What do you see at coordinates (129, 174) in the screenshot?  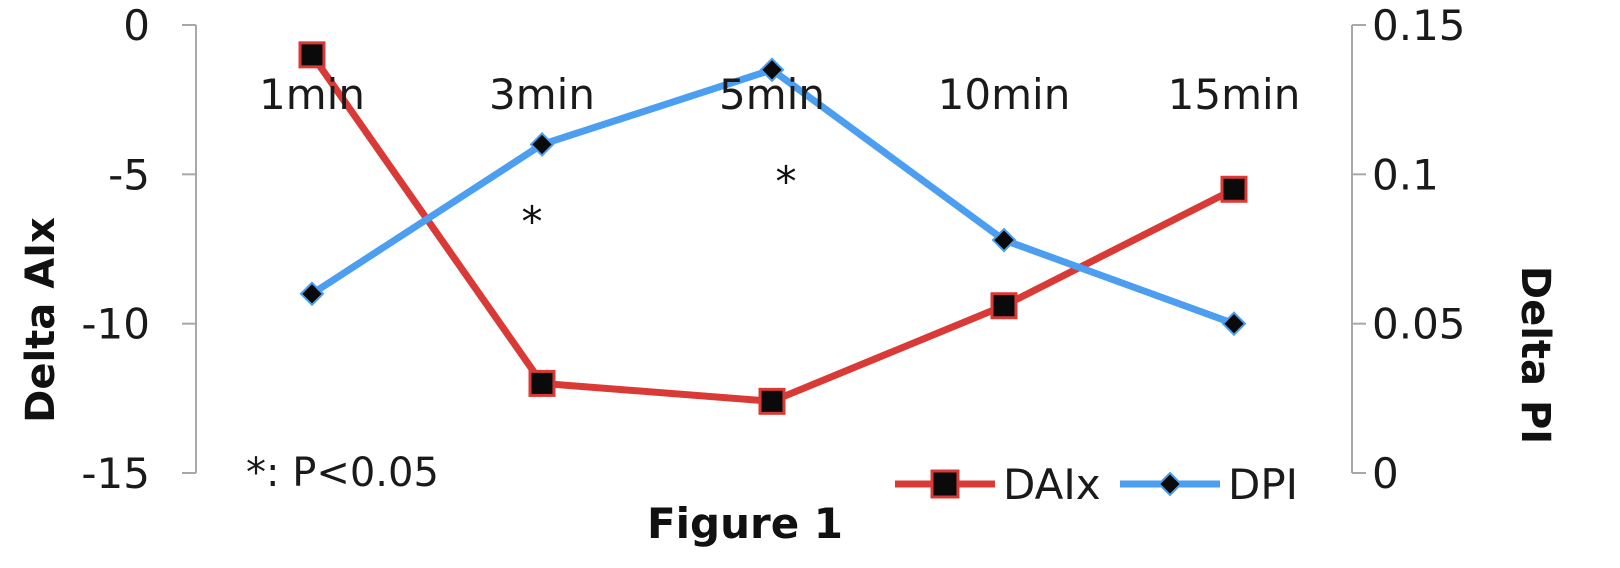 I see `left-tick-label: -5` at bounding box center [129, 174].